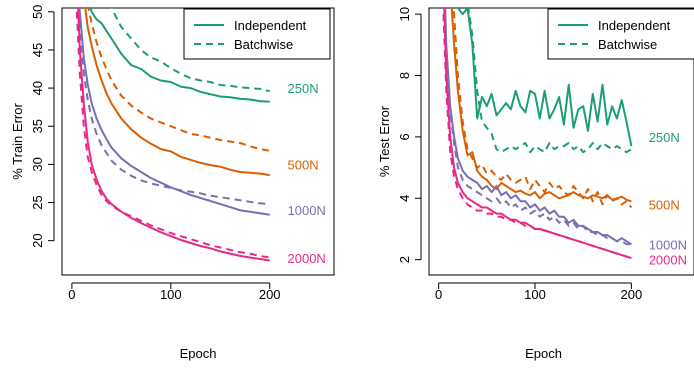 This screenshot has height=373, width=694. I want to click on y-axis-label: % Train Error, so click(17, 141).